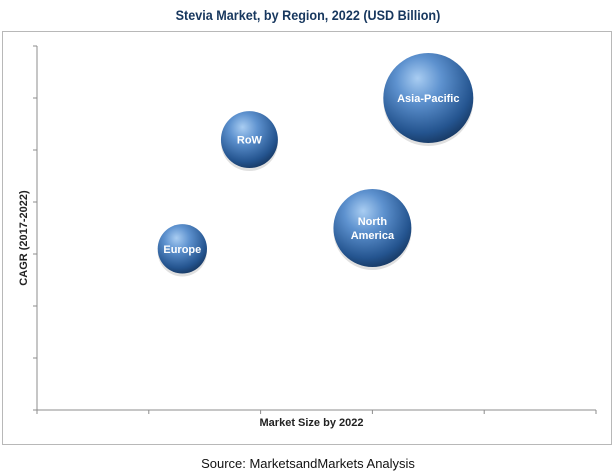 The width and height of the screenshot is (616, 476). I want to click on bubble-north-america: North America, so click(372, 229).